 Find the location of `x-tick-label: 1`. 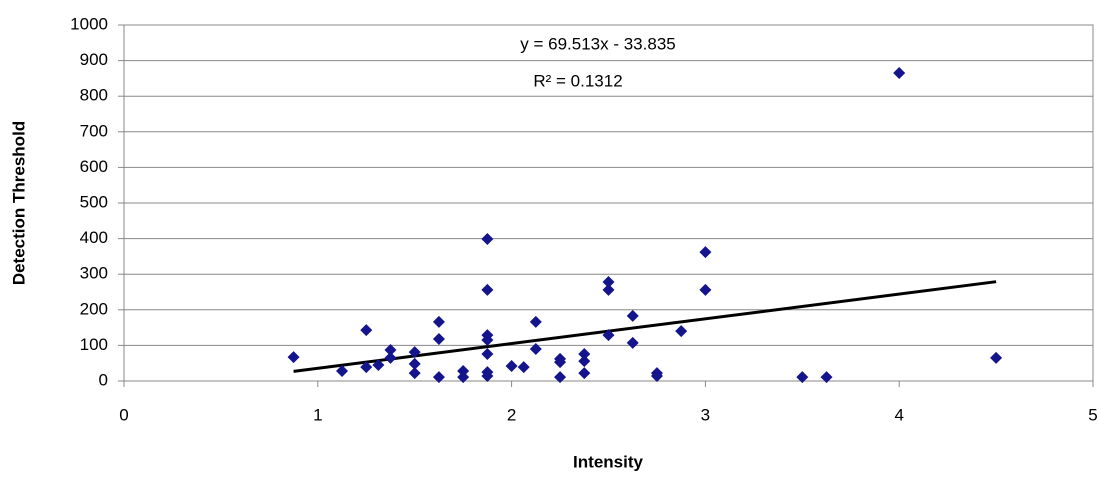

x-tick-label: 1 is located at coordinates (317, 414).